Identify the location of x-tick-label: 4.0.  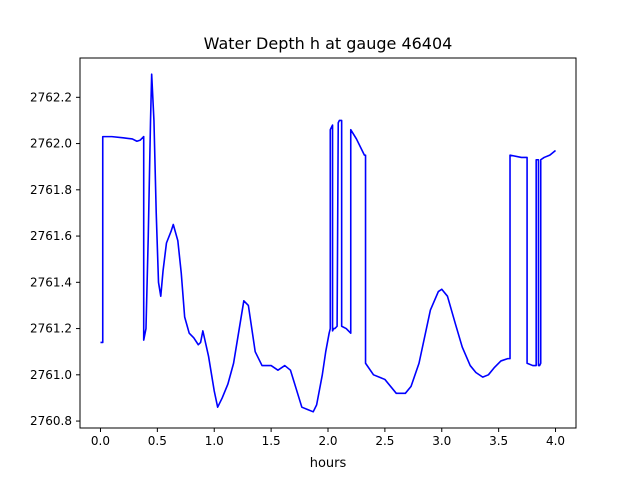
(555, 441).